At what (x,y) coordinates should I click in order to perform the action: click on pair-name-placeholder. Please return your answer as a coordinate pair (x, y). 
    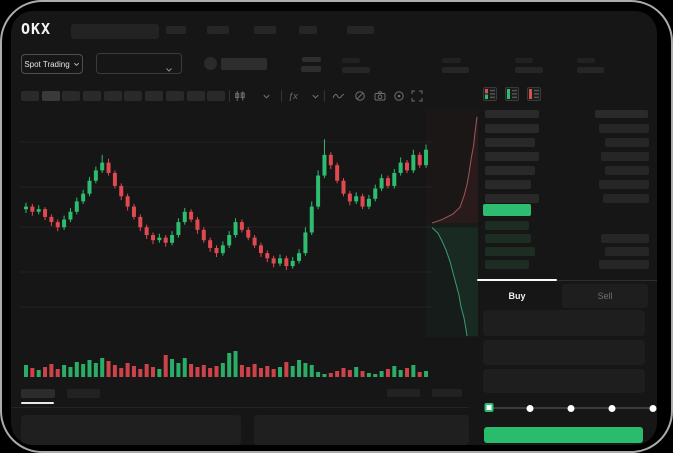
    Looking at the image, I should click on (244, 64).